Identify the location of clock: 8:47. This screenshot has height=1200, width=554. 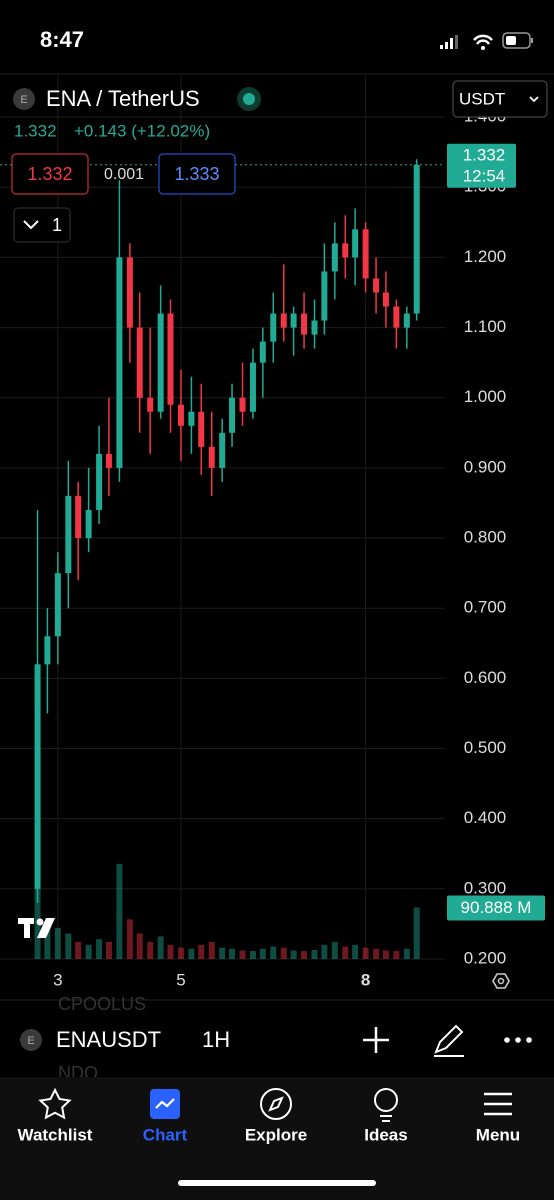
(62, 39).